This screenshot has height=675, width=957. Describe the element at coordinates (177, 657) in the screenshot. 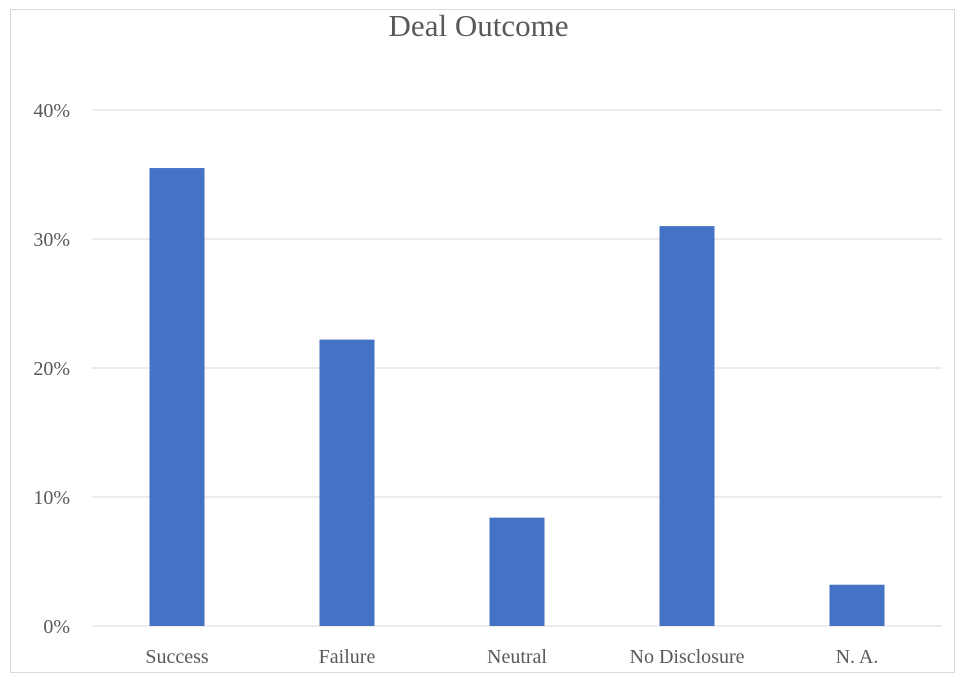

I see `x-tick-label: Success` at that location.